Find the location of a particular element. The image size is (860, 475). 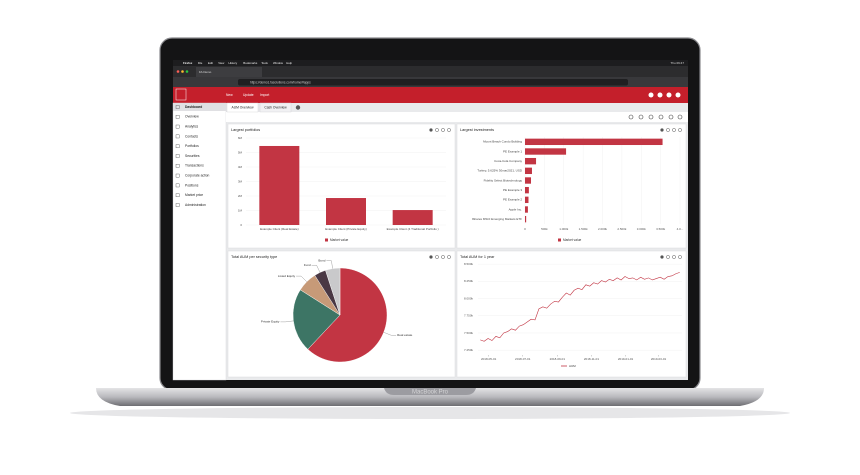

menu-item: View is located at coordinates (221, 63).